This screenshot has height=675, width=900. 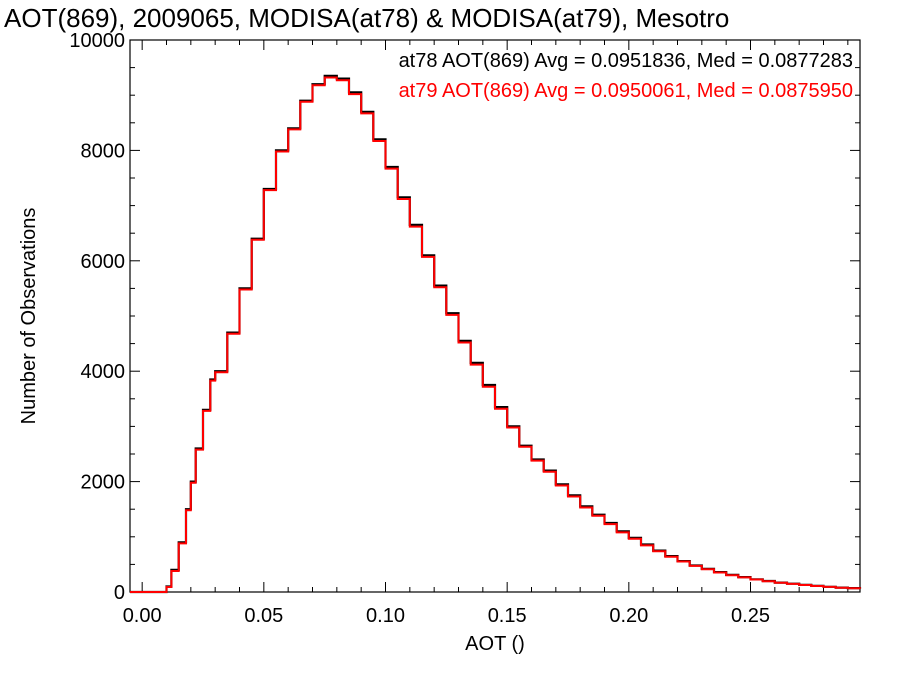 I want to click on y-tick-label: 6000, so click(x=103, y=262).